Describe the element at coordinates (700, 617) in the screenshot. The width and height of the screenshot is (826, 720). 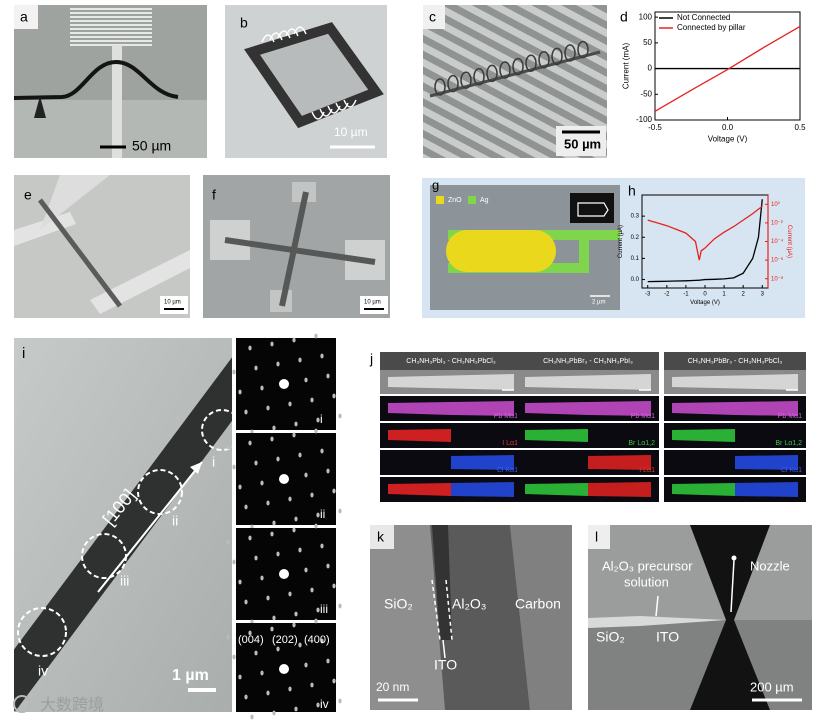
I see `optical-content` at that location.